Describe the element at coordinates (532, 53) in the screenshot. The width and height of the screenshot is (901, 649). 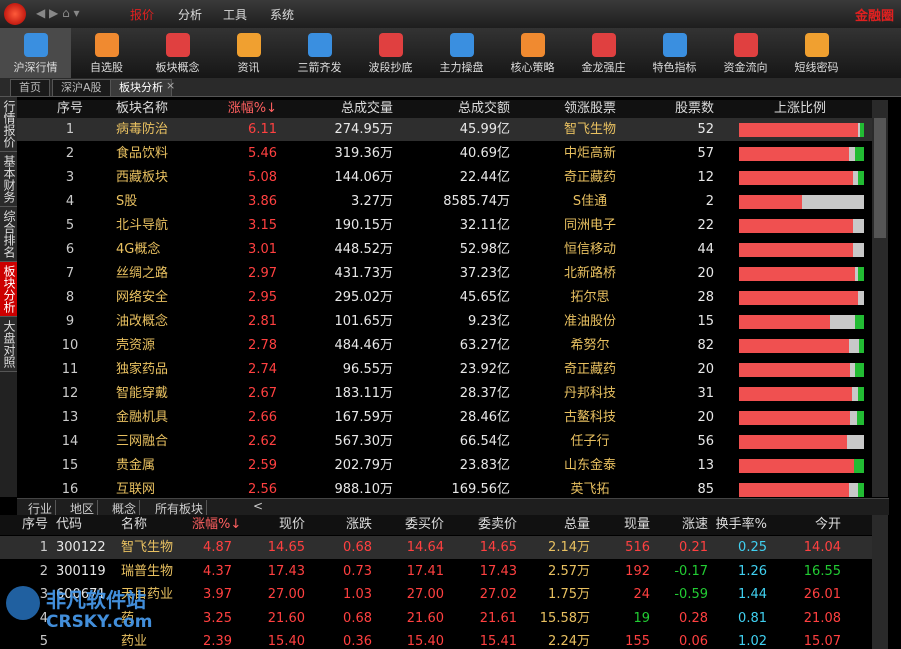
I see `toolbar-button: 核心策略` at that location.